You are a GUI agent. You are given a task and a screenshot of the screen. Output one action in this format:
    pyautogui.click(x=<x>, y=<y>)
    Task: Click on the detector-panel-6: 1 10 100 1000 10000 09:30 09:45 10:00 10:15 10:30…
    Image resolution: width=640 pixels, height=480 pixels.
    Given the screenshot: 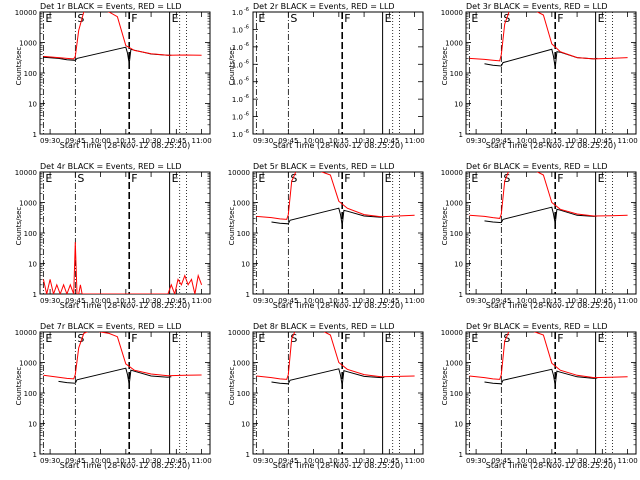 What is the action you would take?
    pyautogui.click(x=532, y=240)
    